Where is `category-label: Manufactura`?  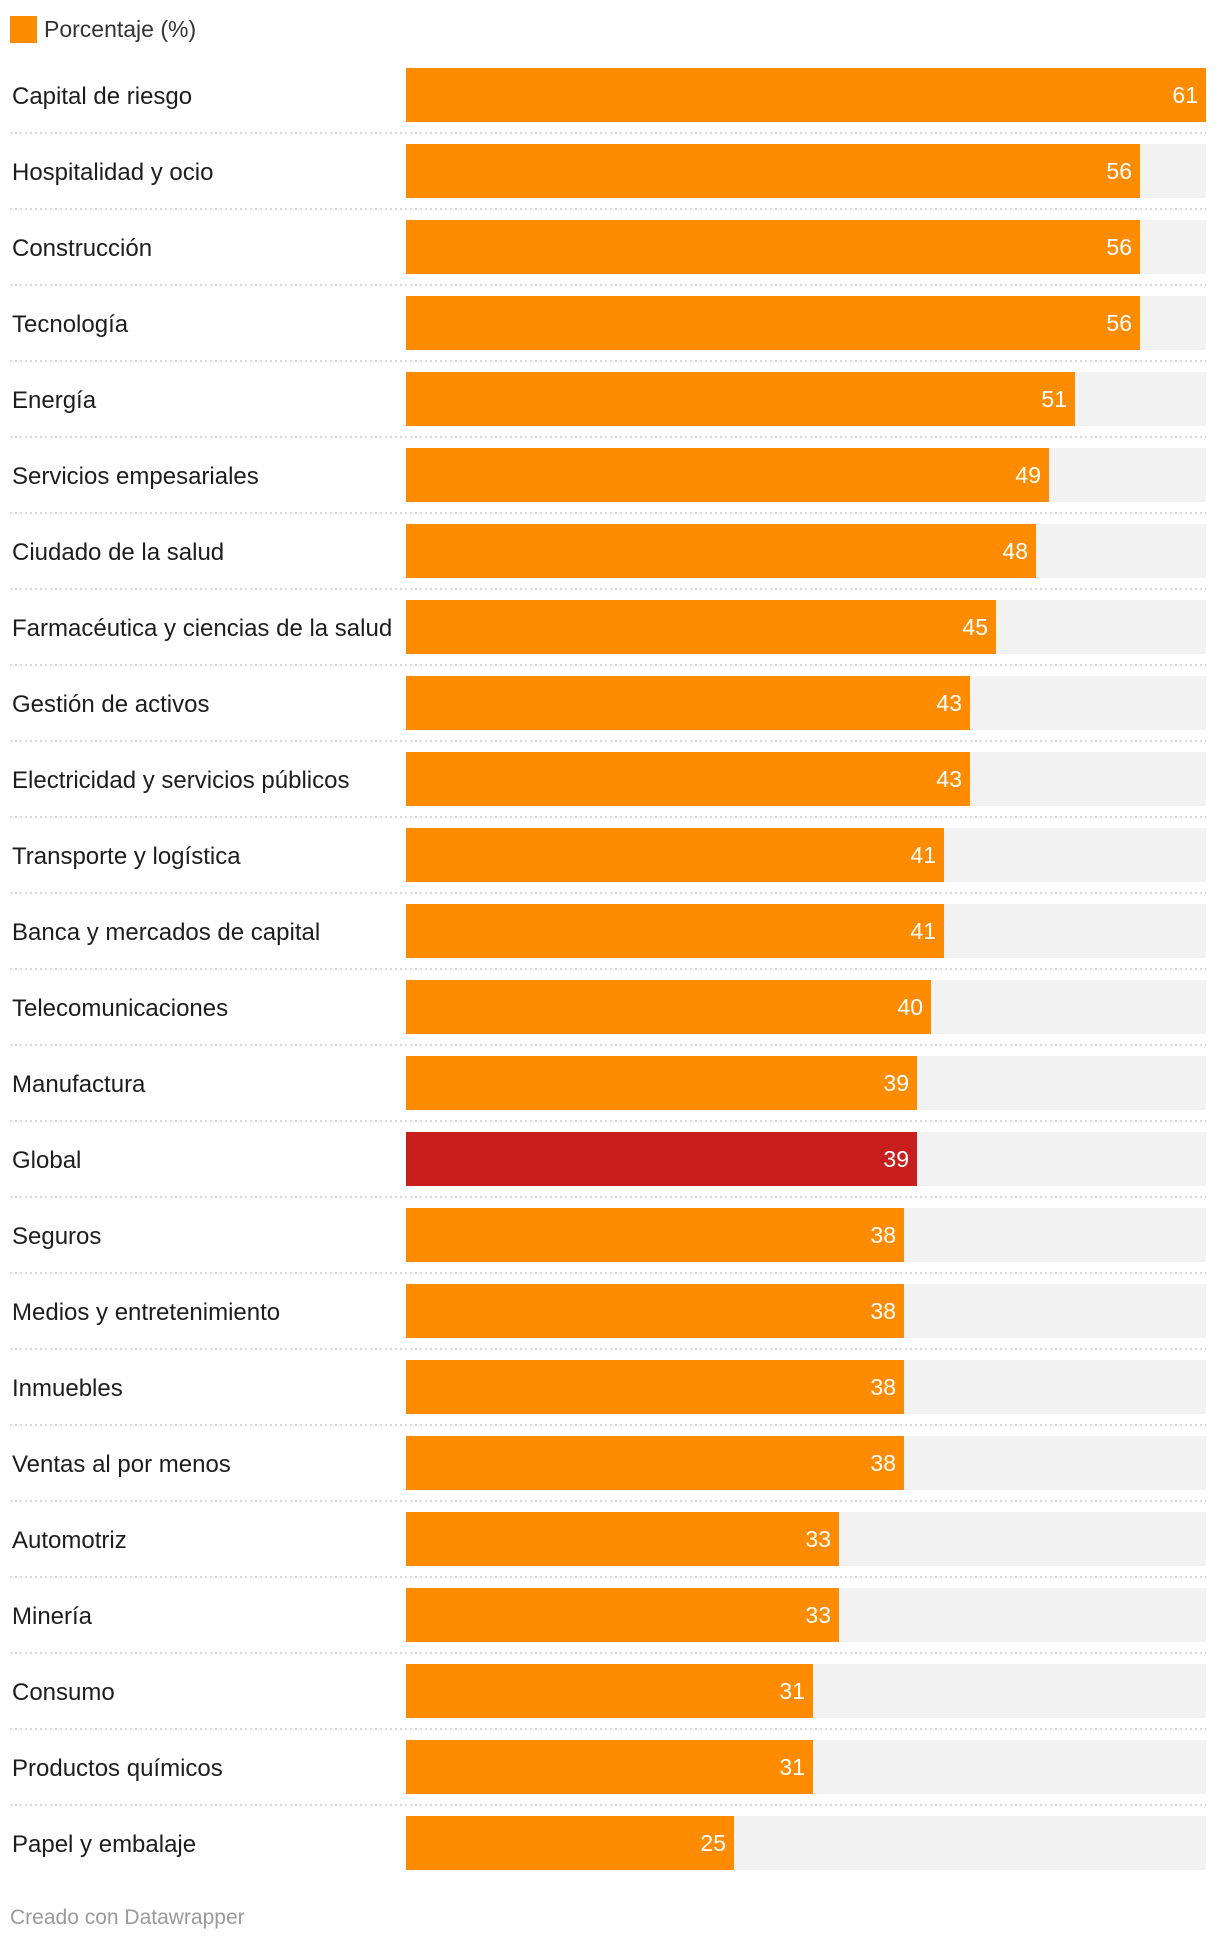 category-label: Manufactura is located at coordinates (79, 1084).